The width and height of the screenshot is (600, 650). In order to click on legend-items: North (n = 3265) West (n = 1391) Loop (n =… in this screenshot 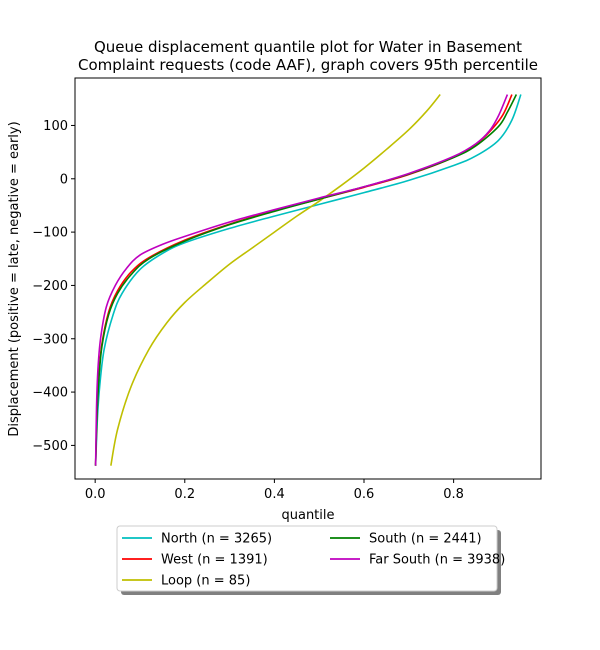, I will do `click(313, 560)`.